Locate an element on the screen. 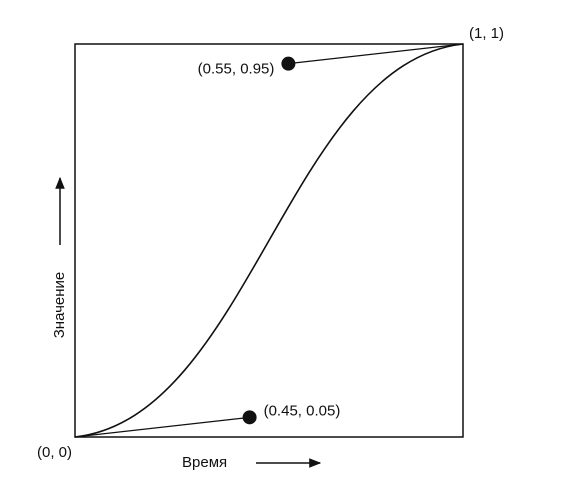 Image resolution: width=562 pixels, height=483 pixels. y-axis-label: Значение is located at coordinates (59, 305).